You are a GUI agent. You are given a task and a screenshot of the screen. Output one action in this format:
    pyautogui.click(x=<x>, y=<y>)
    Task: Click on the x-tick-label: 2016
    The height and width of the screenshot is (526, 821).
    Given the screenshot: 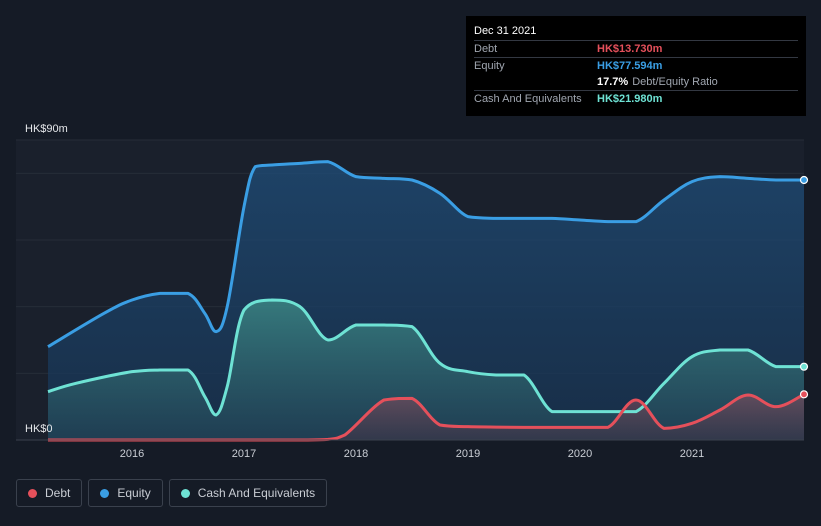 What is the action you would take?
    pyautogui.click(x=132, y=454)
    